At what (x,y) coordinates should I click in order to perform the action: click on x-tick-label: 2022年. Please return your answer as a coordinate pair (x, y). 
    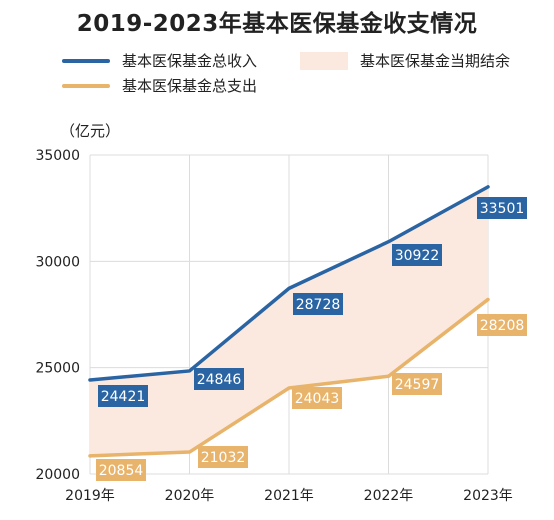
    Looking at the image, I should click on (389, 496).